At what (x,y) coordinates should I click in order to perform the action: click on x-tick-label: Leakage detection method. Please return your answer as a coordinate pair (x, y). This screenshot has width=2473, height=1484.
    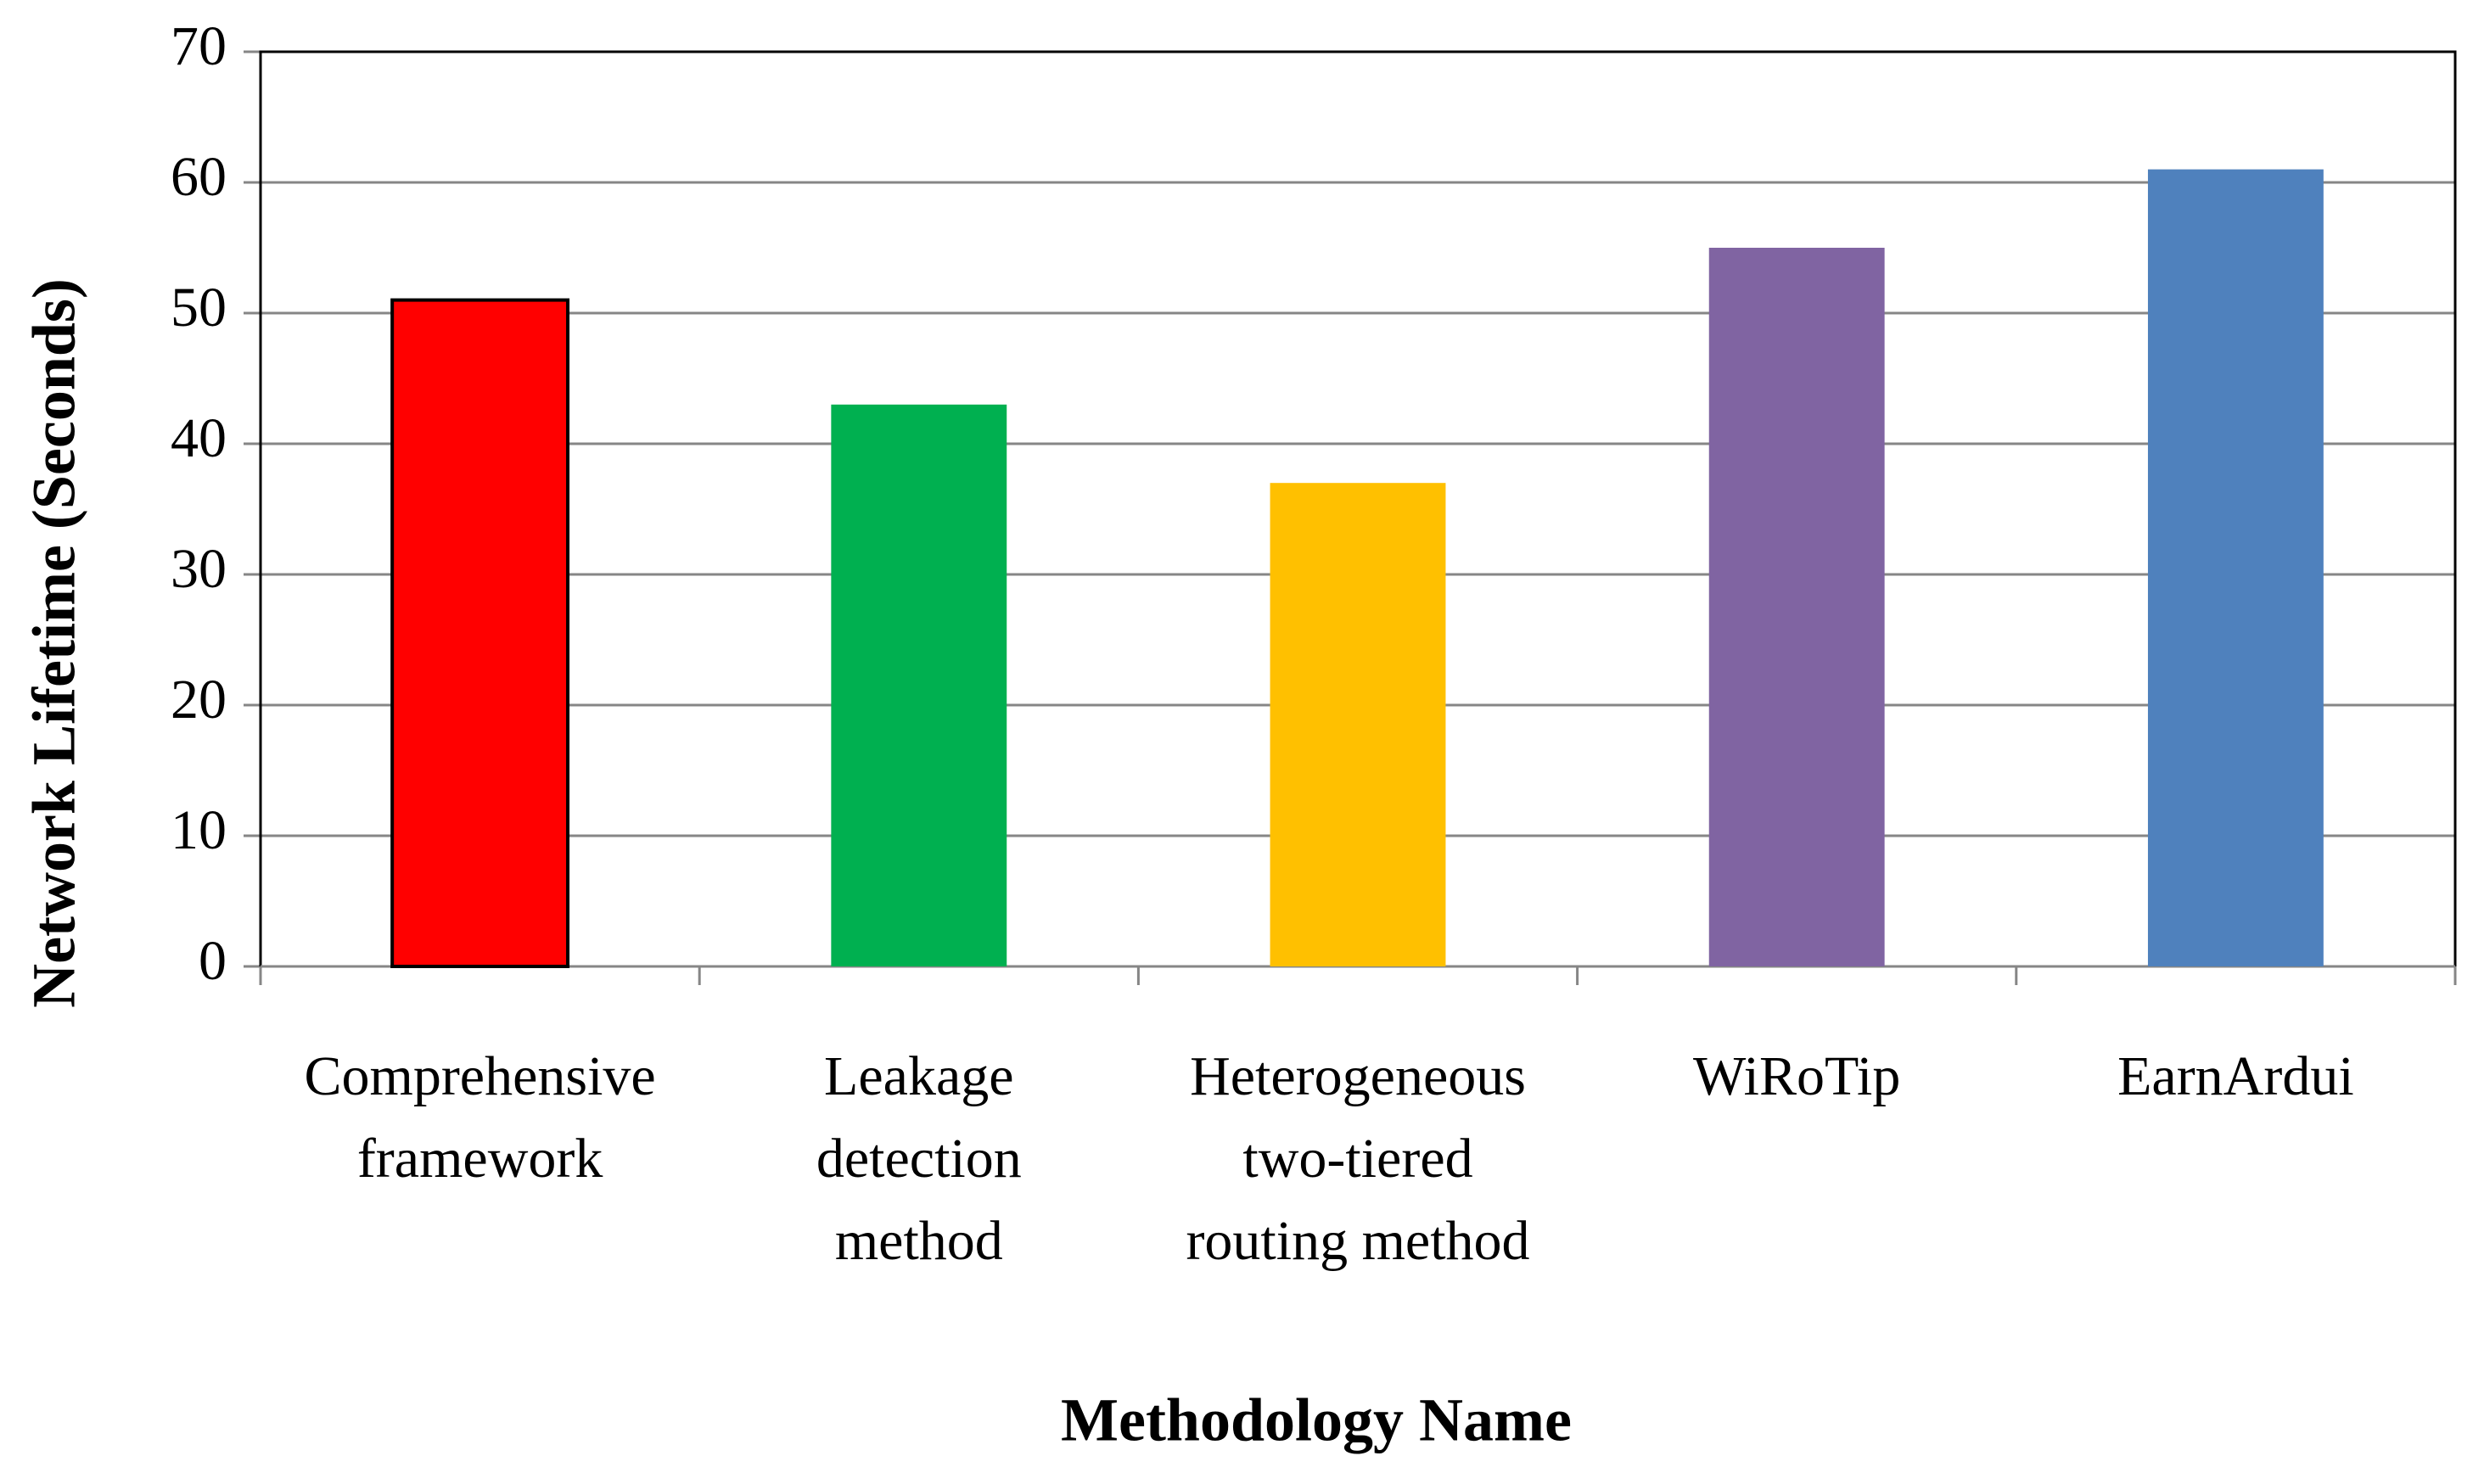
    Looking at the image, I should click on (919, 1158).